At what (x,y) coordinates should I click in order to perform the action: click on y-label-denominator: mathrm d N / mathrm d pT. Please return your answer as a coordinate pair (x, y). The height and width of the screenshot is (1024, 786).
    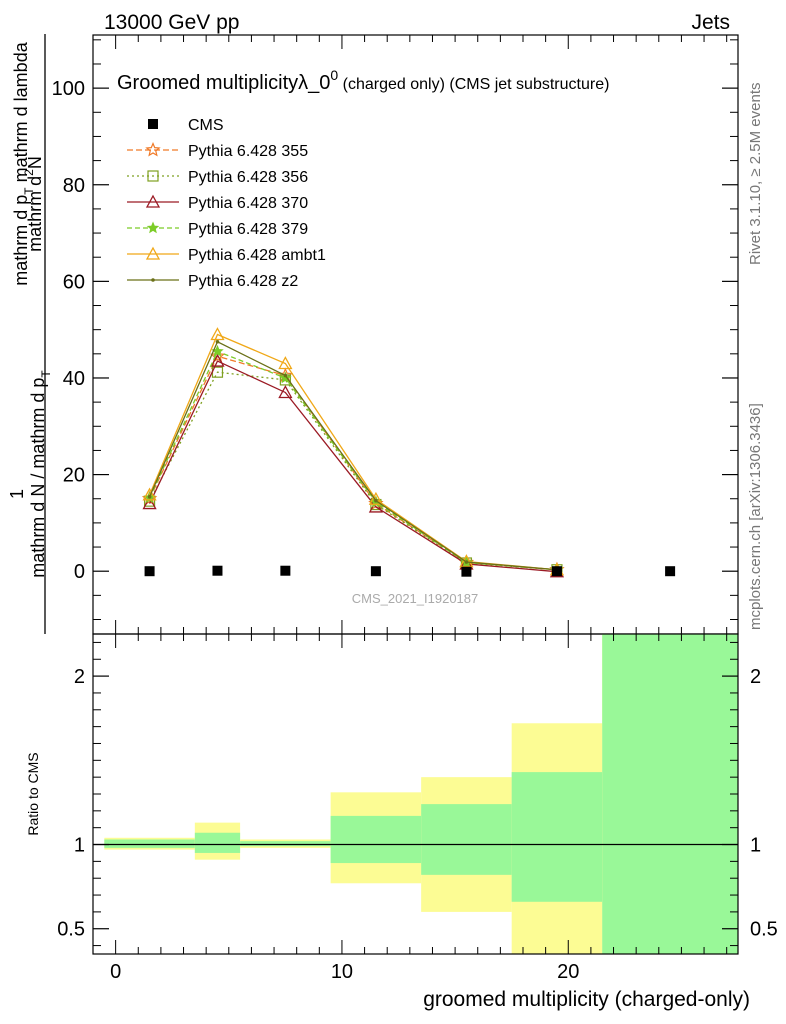
    Looking at the image, I should click on (40, 474).